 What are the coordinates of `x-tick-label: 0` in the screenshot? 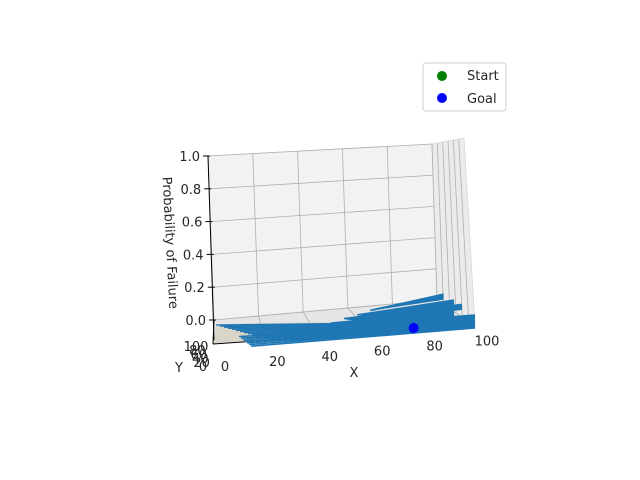 It's located at (225, 367).